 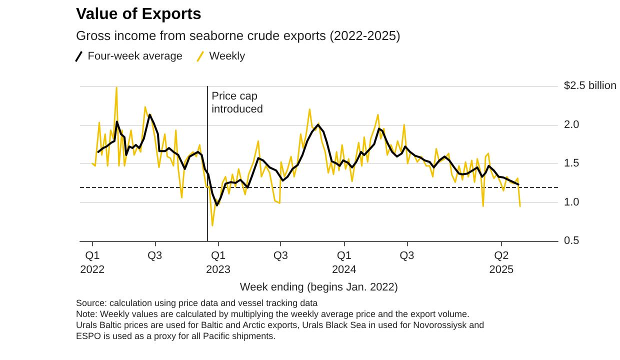 I want to click on x-tick-label: Q1 2023, so click(x=218, y=263).